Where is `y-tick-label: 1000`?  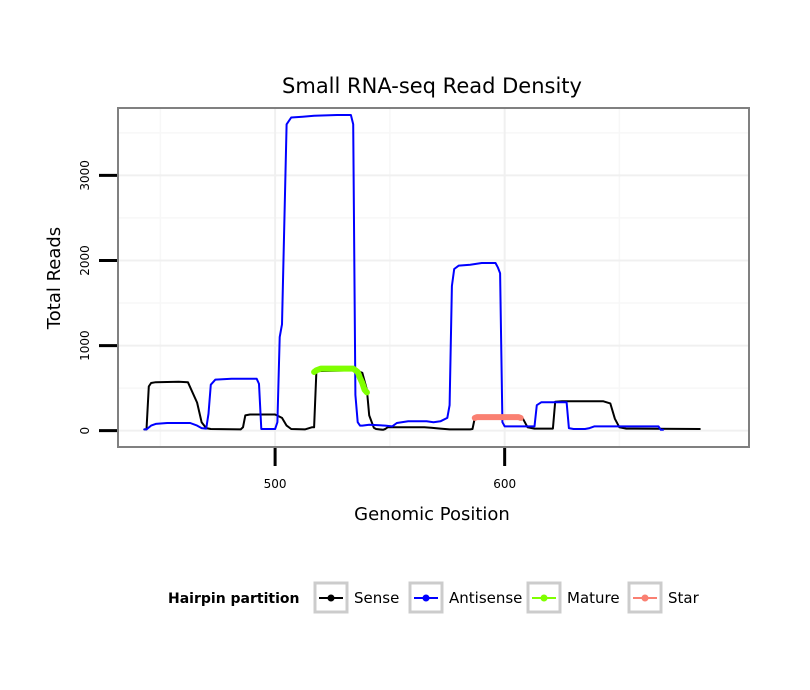
y-tick-label: 1000 is located at coordinates (85, 345).